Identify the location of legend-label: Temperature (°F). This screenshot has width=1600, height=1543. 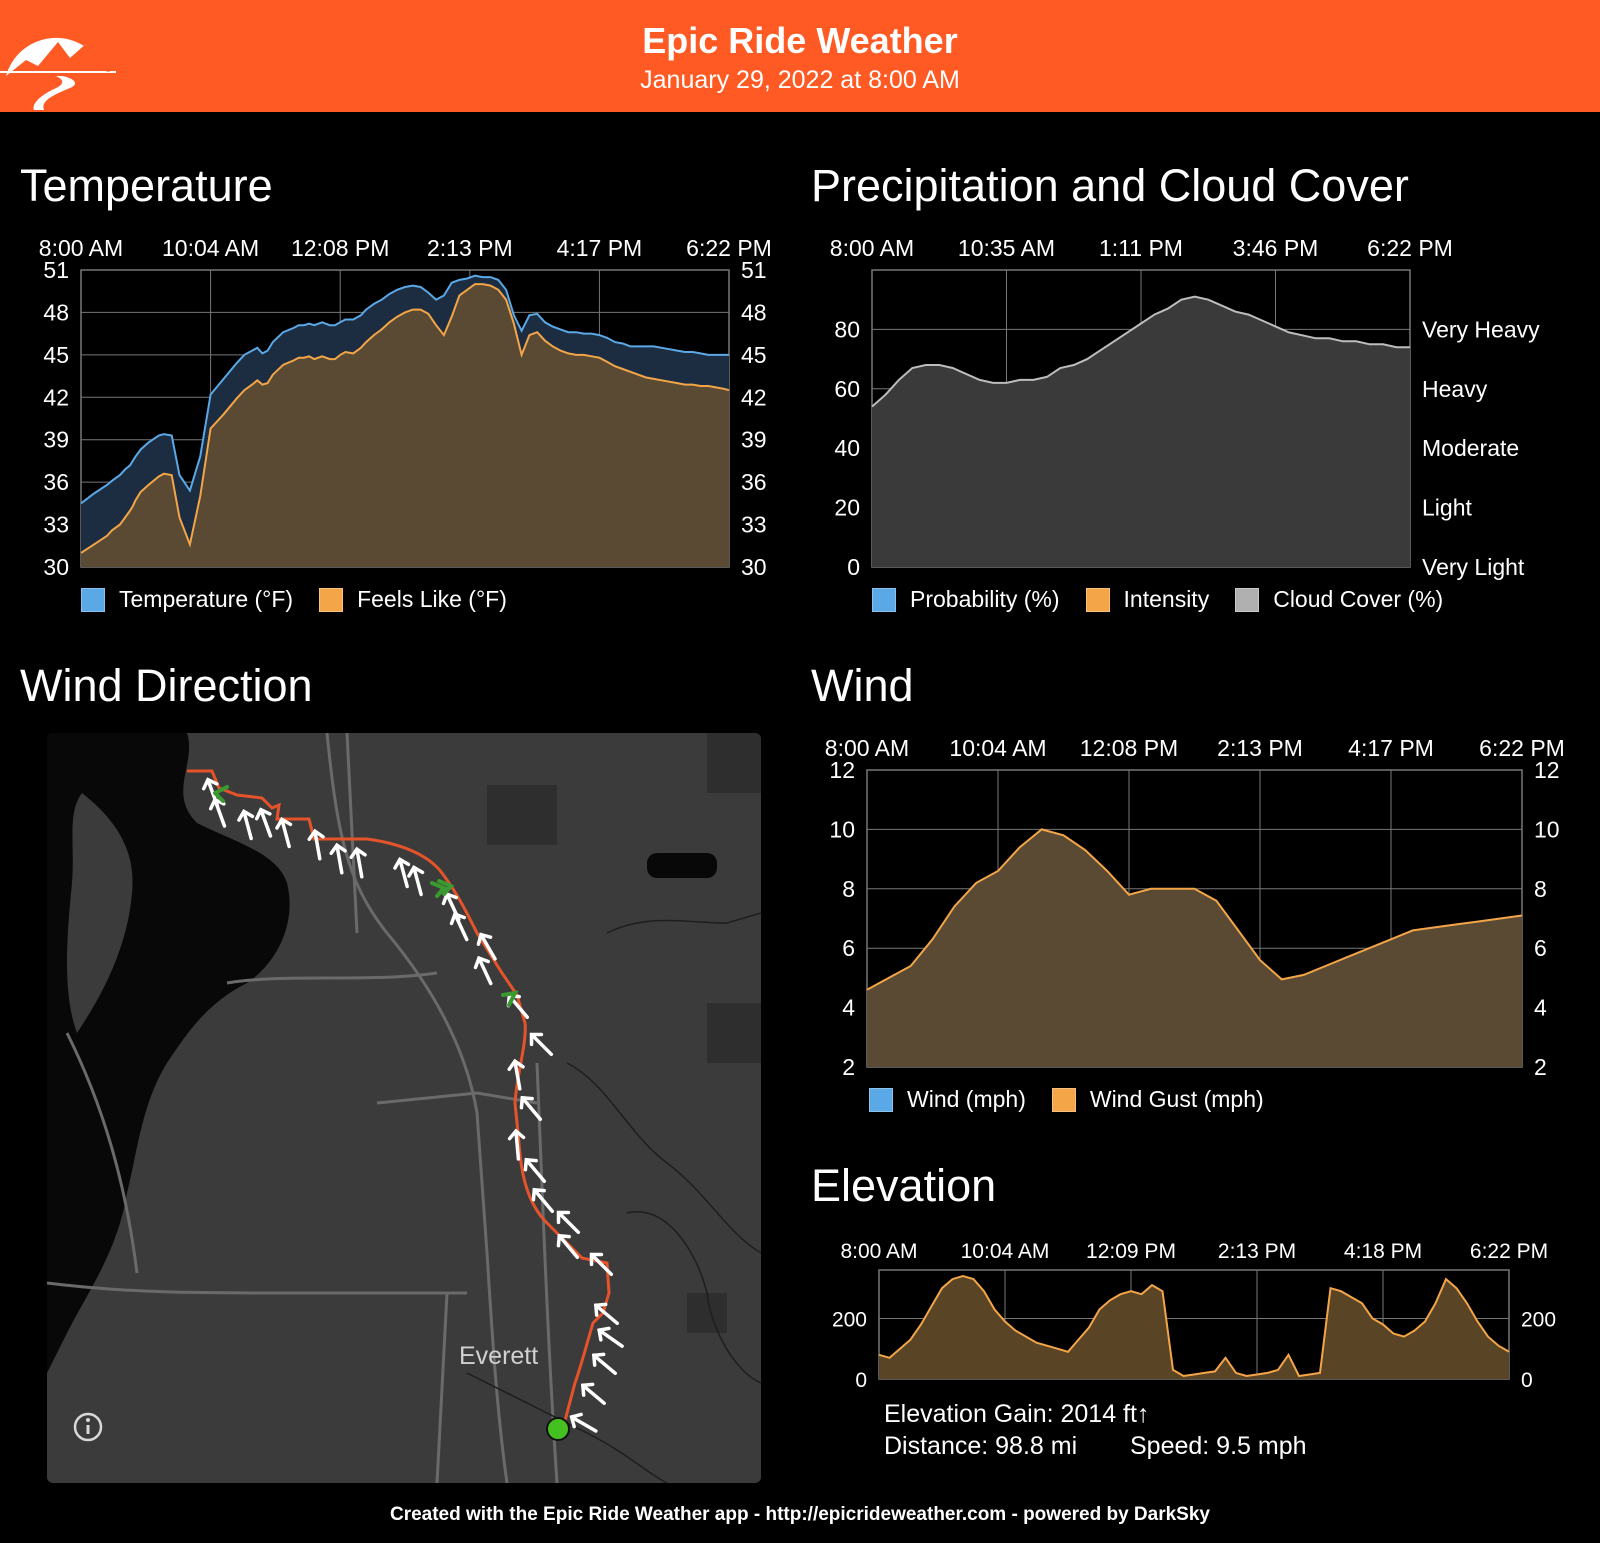
(206, 599).